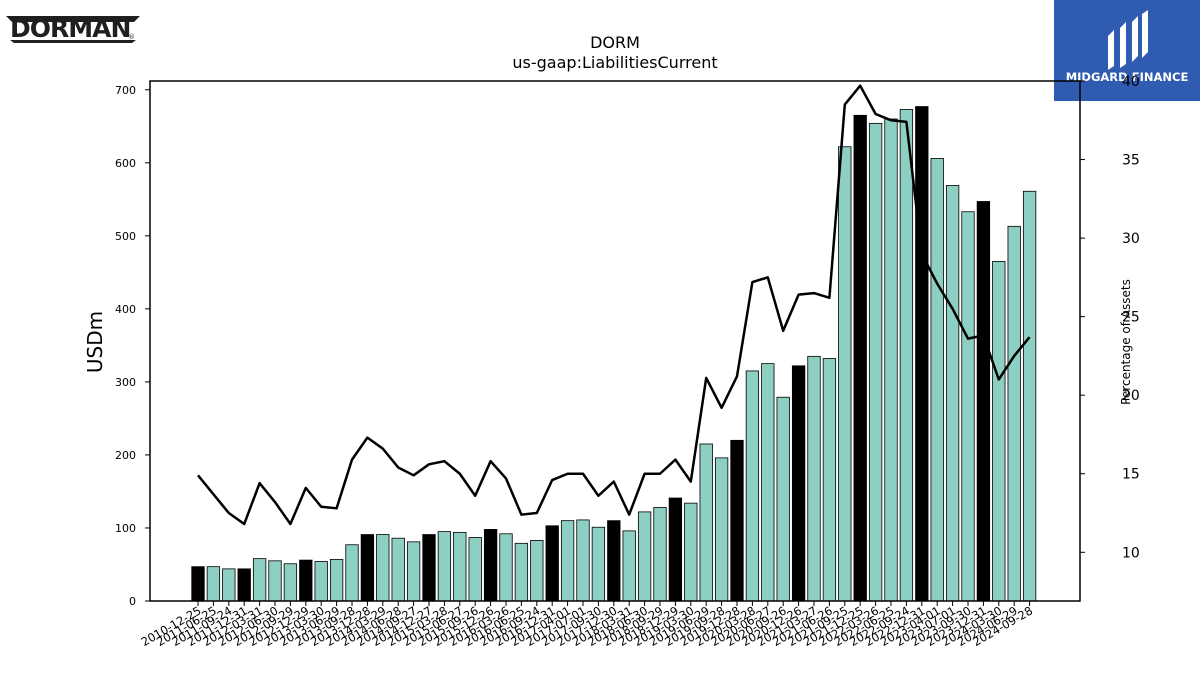 This screenshot has width=1200, height=675. What do you see at coordinates (132, 601) in the screenshot?
I see `y-tick-label: 0` at bounding box center [132, 601].